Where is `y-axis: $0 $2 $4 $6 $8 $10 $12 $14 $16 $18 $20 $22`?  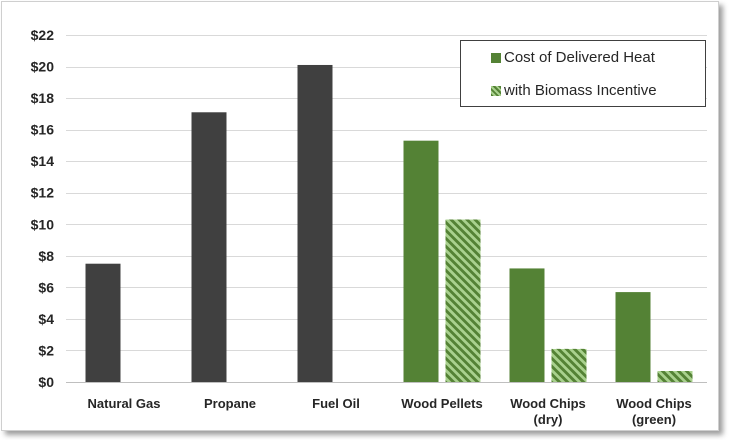 y-axis: $0 $2 $4 $6 $8 $10 $12 $14 $16 $18 $20 $22 is located at coordinates (43, 208).